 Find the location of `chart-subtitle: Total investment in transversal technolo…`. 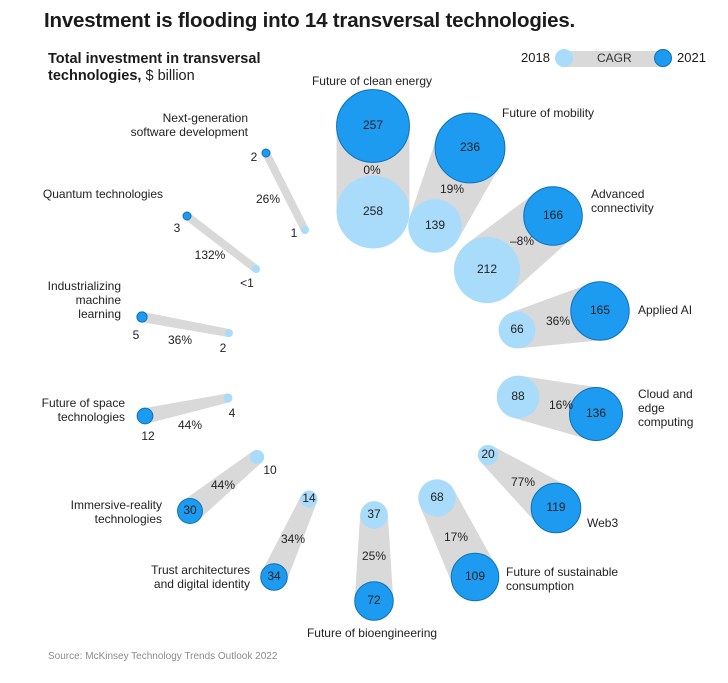

chart-subtitle: Total investment in transversal technolo… is located at coordinates (163, 68).